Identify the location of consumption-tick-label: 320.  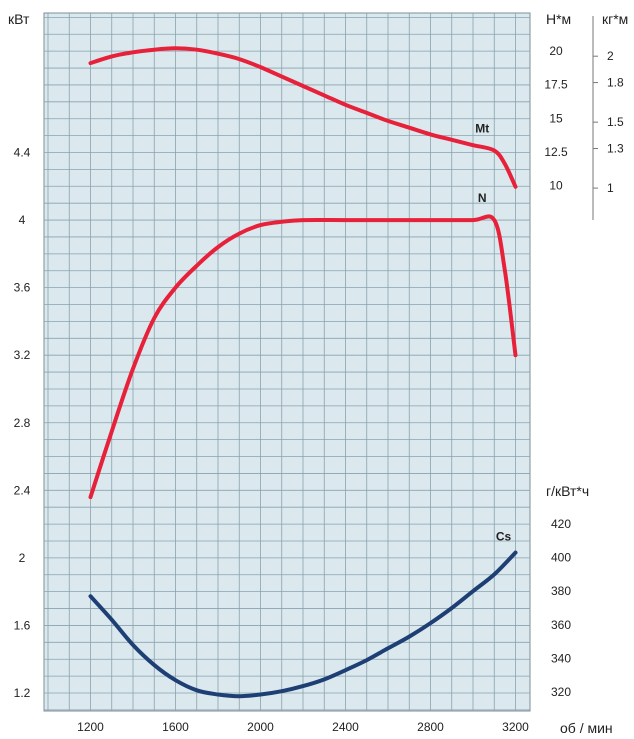
(561, 692).